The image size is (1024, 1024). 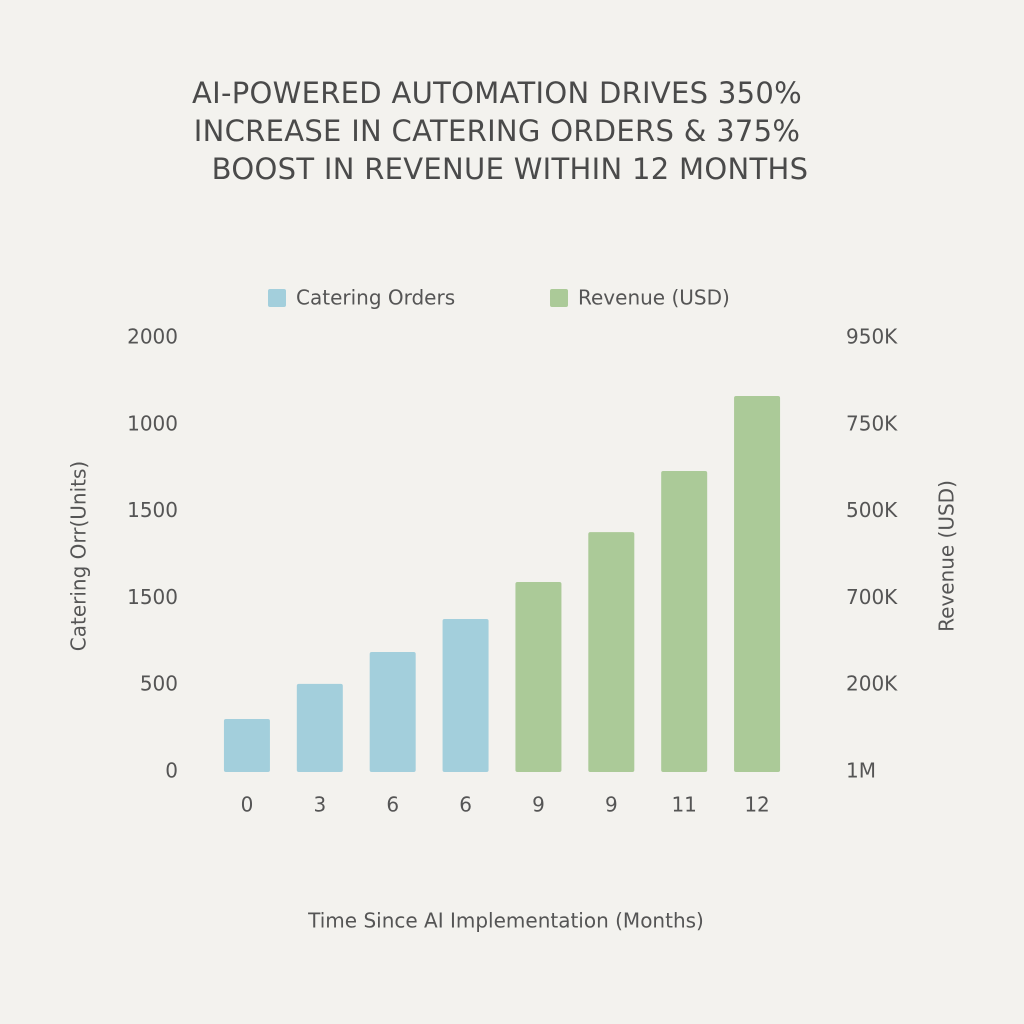 I want to click on y2-tick-label: 750K, so click(x=872, y=423).